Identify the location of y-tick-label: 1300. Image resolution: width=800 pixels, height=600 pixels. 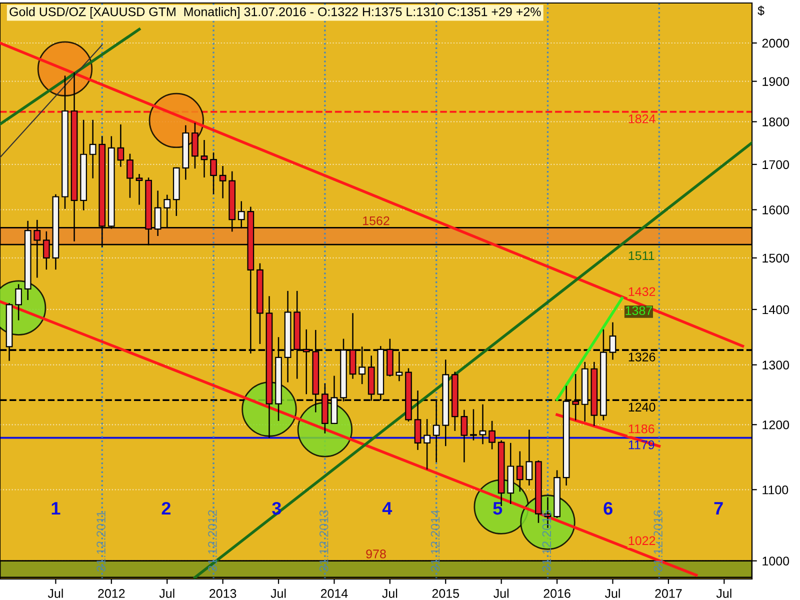
(776, 365).